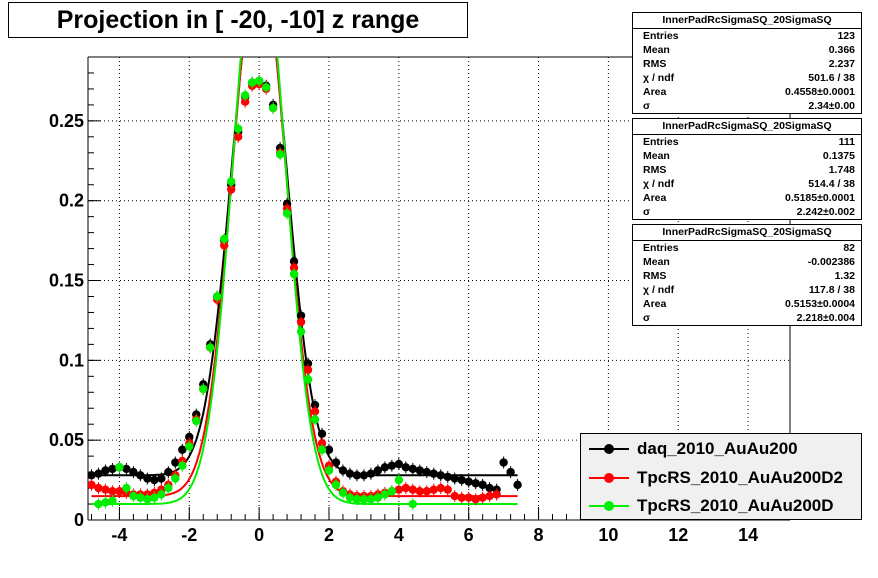 The image size is (878, 578). Describe the element at coordinates (259, 535) in the screenshot. I see `x-tick-label: 0` at that location.